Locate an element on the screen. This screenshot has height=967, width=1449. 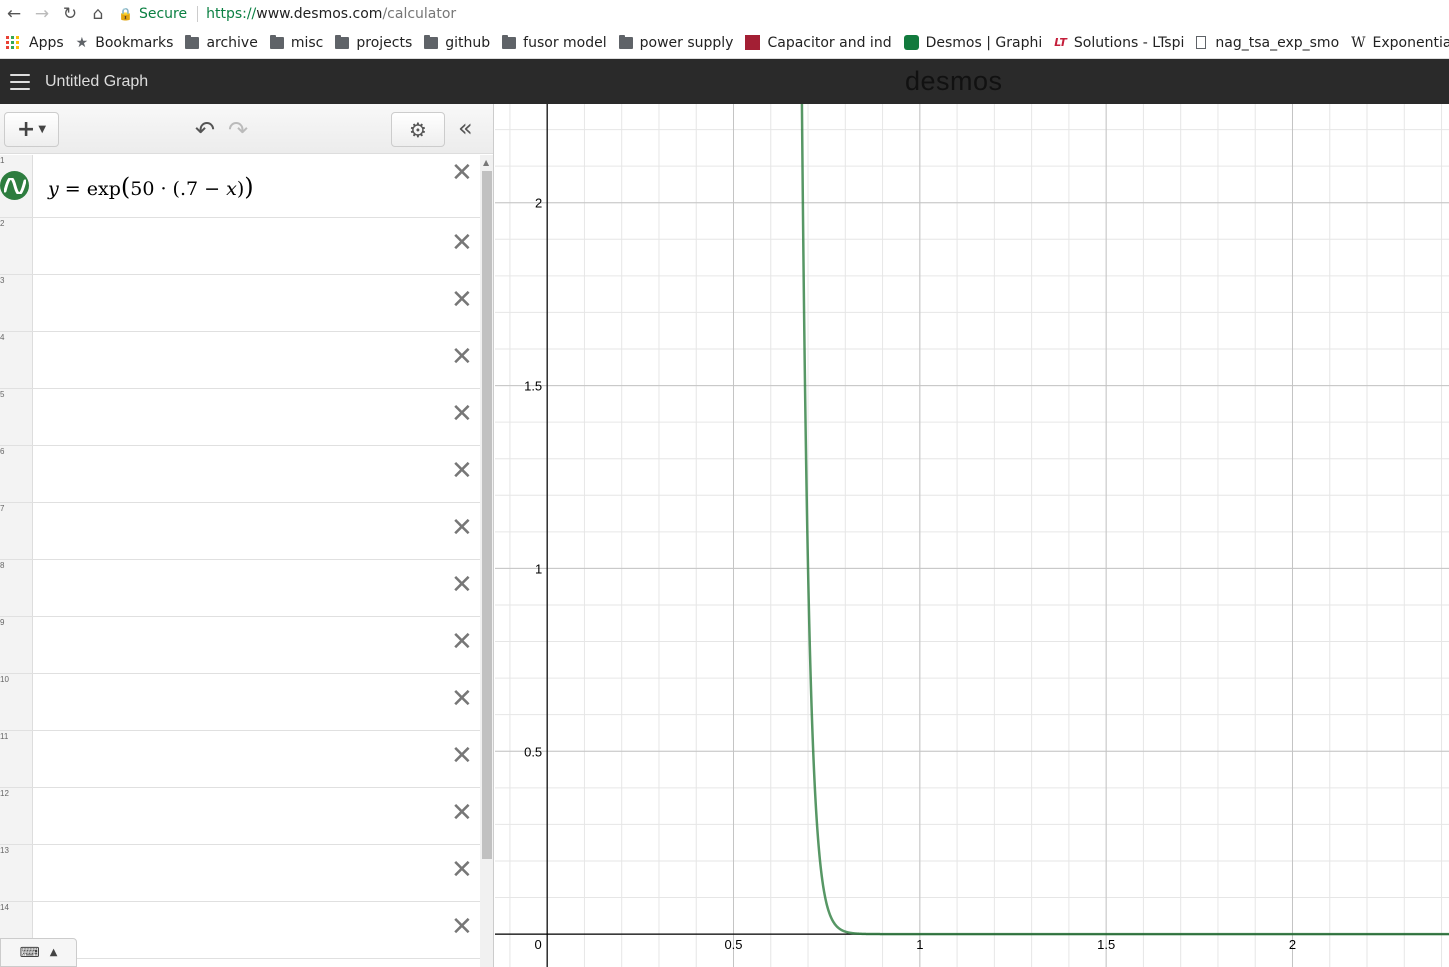
expression-toolbar: + ▼ ↶ ↷ ⚙ « is located at coordinates (246, 129).